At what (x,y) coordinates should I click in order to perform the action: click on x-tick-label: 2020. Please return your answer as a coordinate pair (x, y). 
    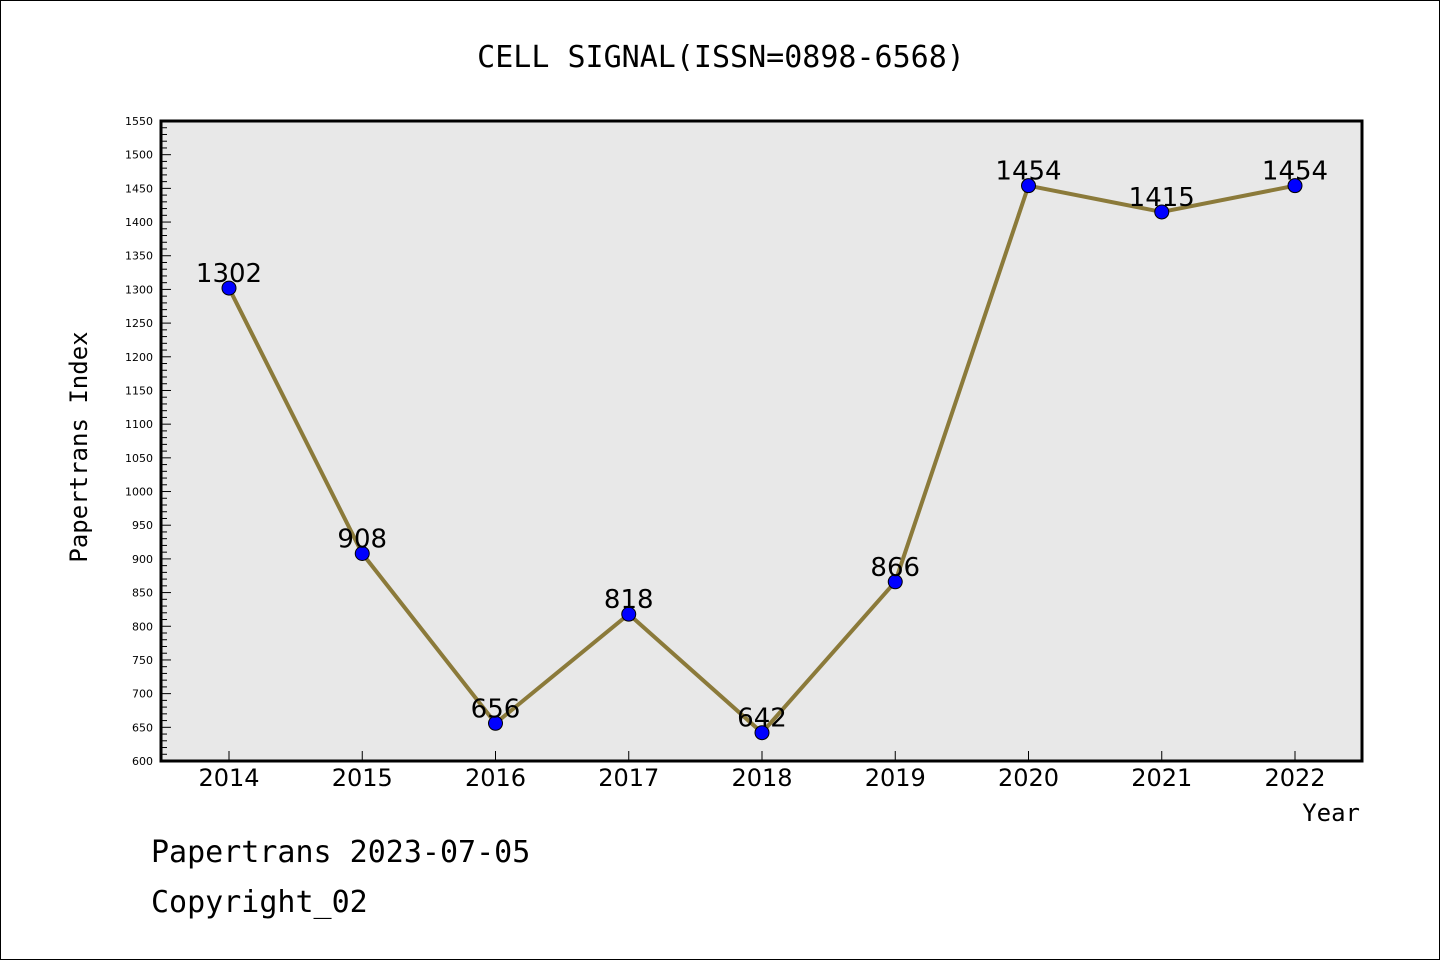
    Looking at the image, I should click on (1028, 778).